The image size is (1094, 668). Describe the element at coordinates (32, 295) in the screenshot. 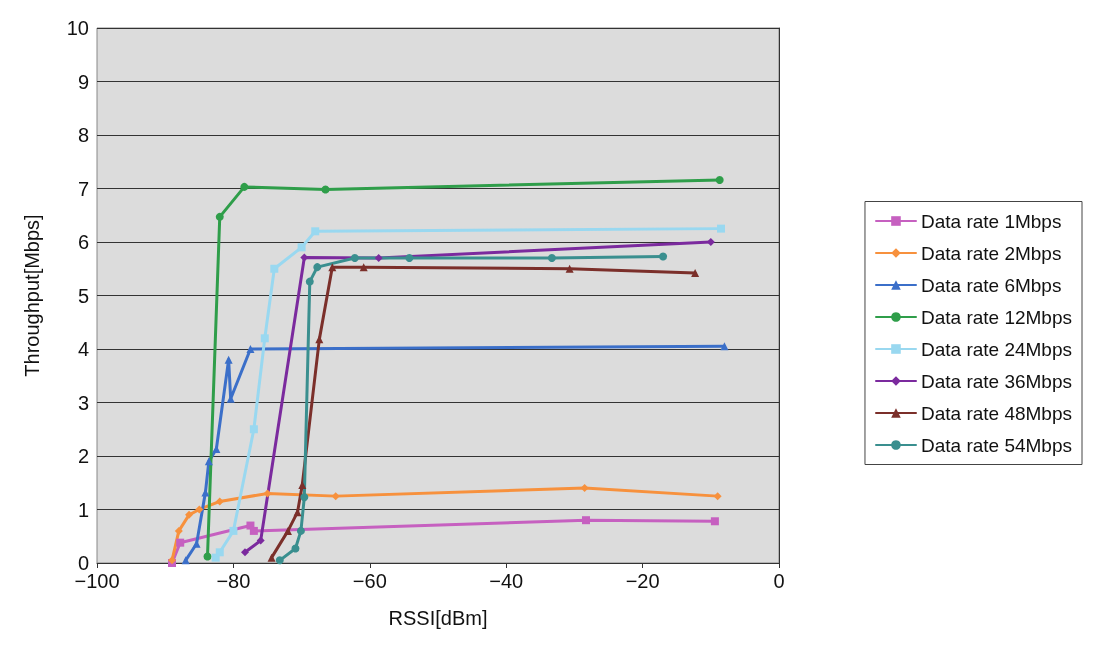

I see `y-axis-title: Throughput[Mbps]` at that location.